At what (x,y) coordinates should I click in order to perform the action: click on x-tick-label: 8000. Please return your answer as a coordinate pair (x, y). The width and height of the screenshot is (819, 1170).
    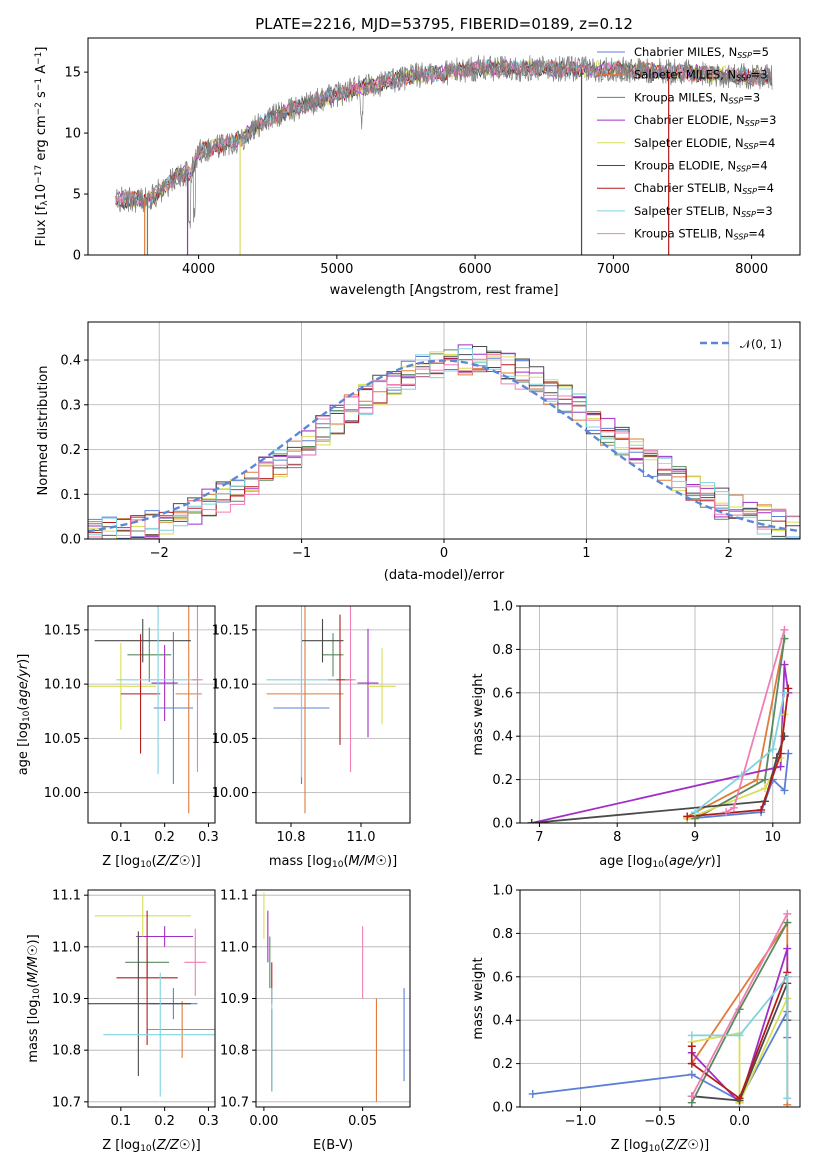
    Looking at the image, I should click on (751, 269).